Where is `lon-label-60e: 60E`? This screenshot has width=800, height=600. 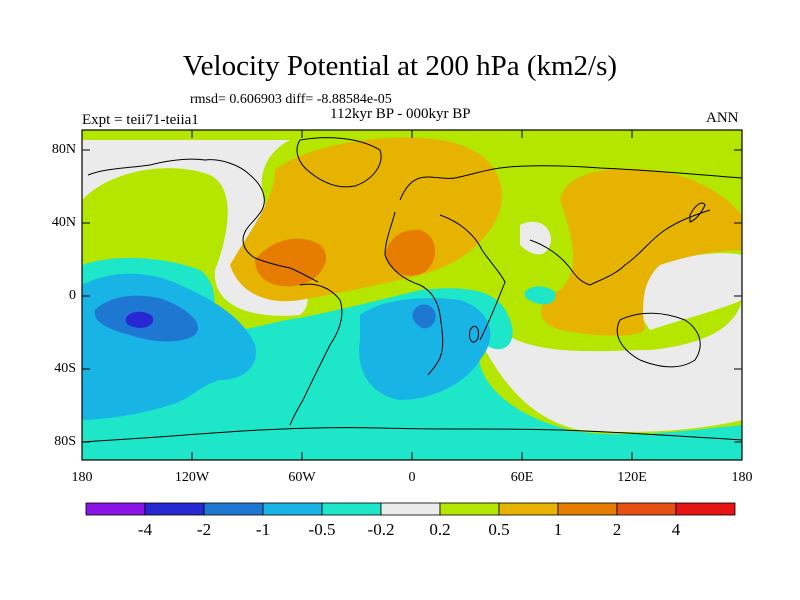
lon-label-60e: 60E is located at coordinates (522, 477).